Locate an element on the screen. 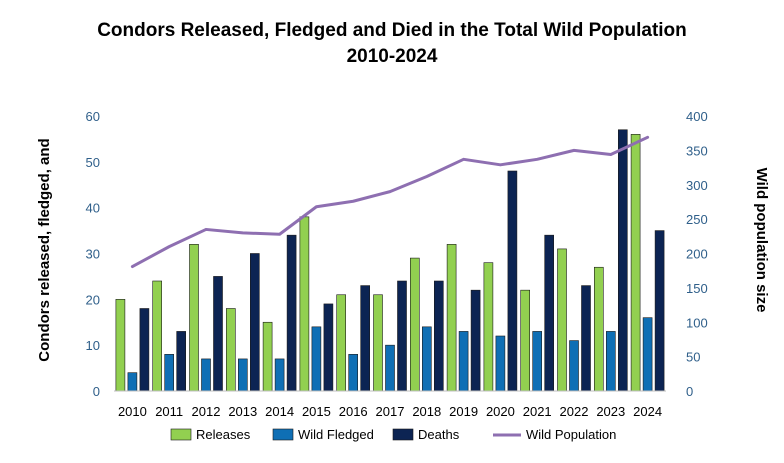  x-tick-label: 2019 is located at coordinates (463, 411).